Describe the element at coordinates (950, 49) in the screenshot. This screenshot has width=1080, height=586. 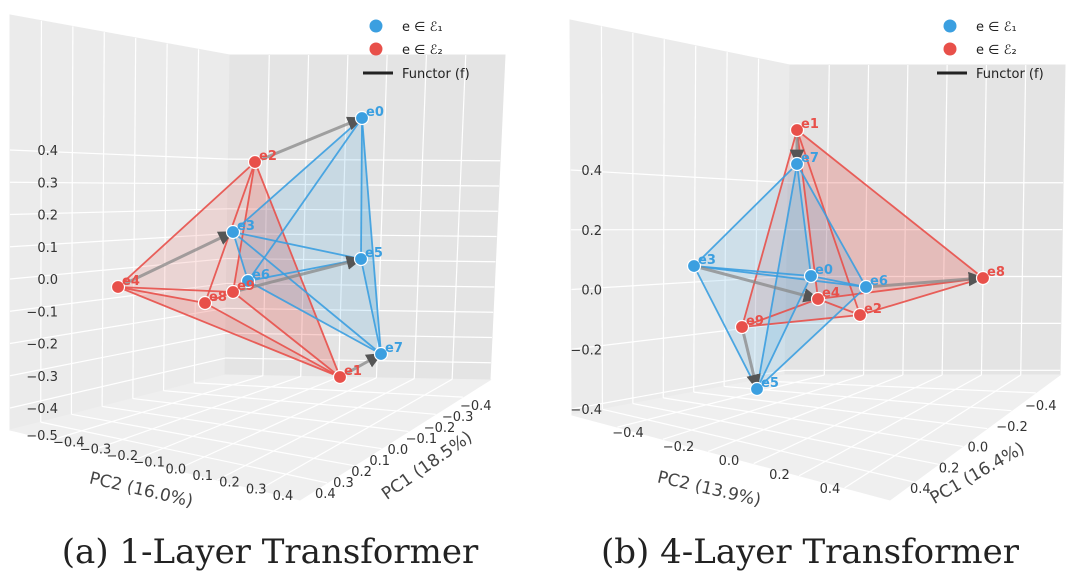
I see `legend-marker-e2` at that location.